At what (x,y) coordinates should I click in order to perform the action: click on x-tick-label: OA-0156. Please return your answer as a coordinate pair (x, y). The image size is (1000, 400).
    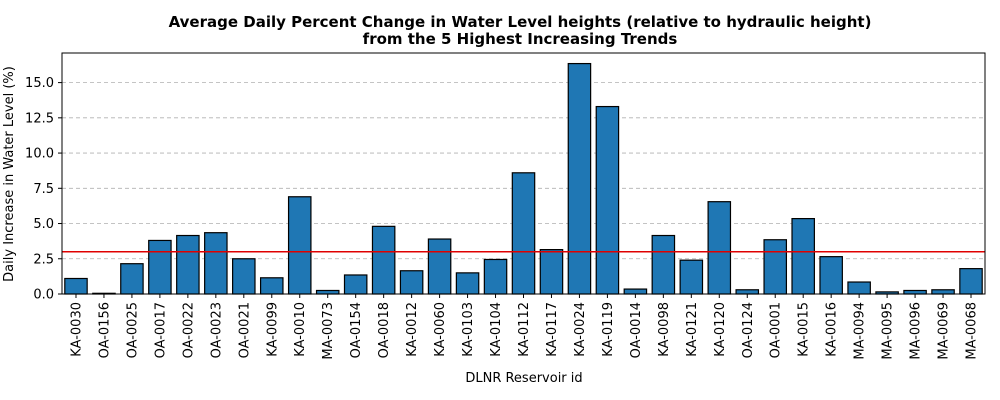
    Looking at the image, I should click on (104, 330).